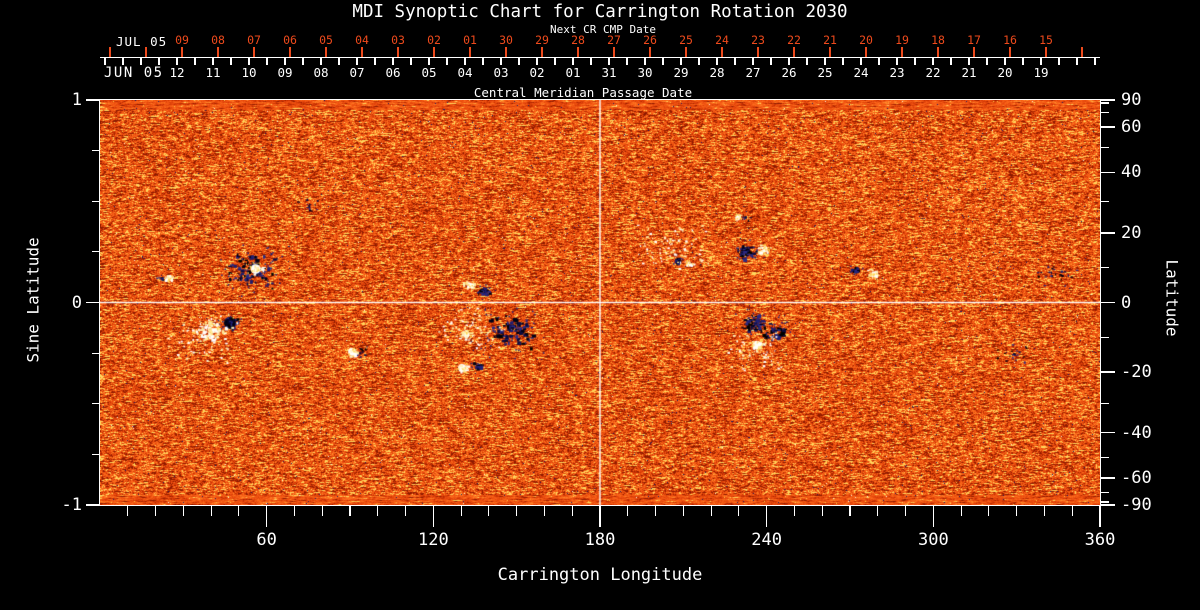 The image size is (1200, 610). What do you see at coordinates (1136, 432) in the screenshot?
I see `latitude-tick-label: -40` at bounding box center [1136, 432].